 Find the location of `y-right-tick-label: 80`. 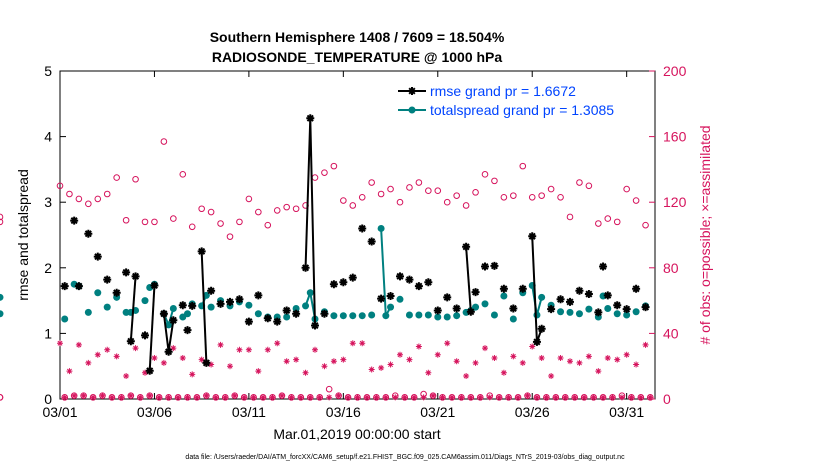

y-right-tick-label: 80 is located at coordinates (671, 268).